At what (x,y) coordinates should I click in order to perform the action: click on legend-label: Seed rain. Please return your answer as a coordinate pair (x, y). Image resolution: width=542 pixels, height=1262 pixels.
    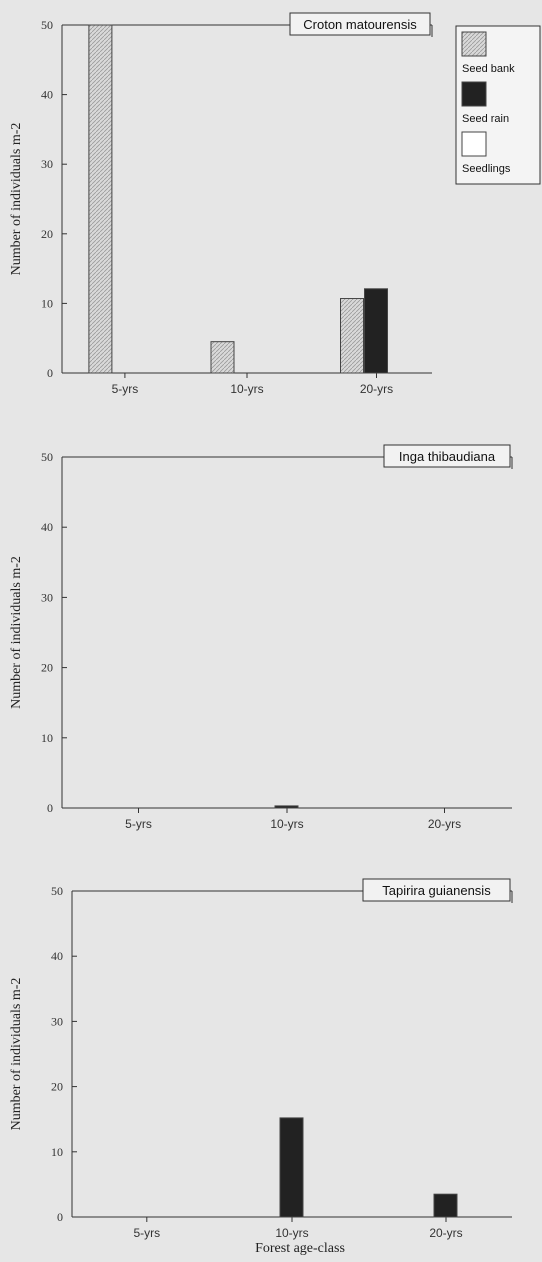
    Looking at the image, I should click on (485, 119).